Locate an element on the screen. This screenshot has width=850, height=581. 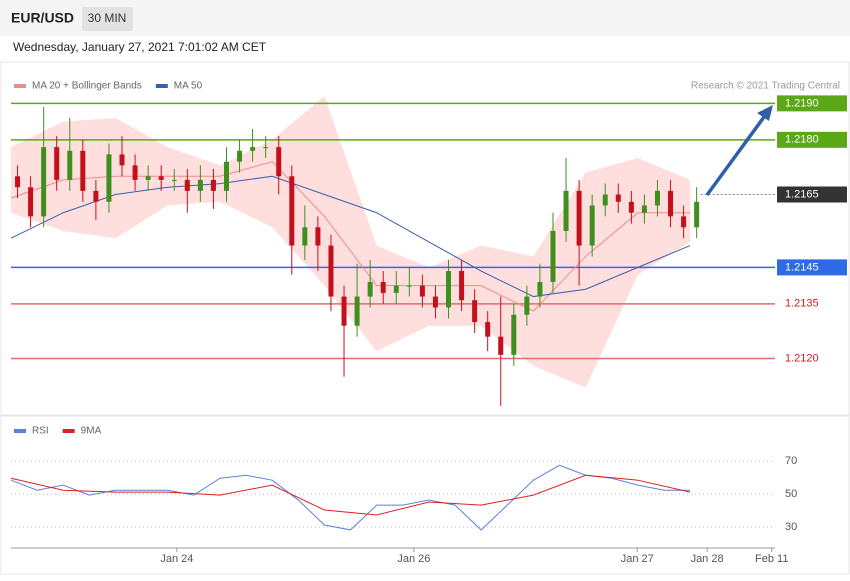
arrow-head is located at coordinates (765, 113).